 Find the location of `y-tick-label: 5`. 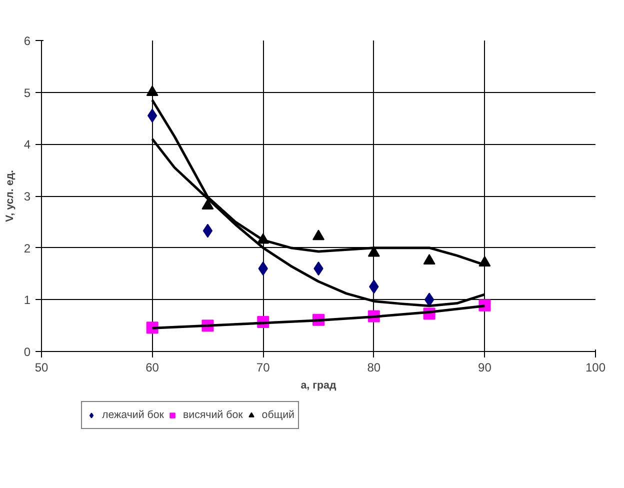

y-tick-label: 5 is located at coordinates (27, 93).